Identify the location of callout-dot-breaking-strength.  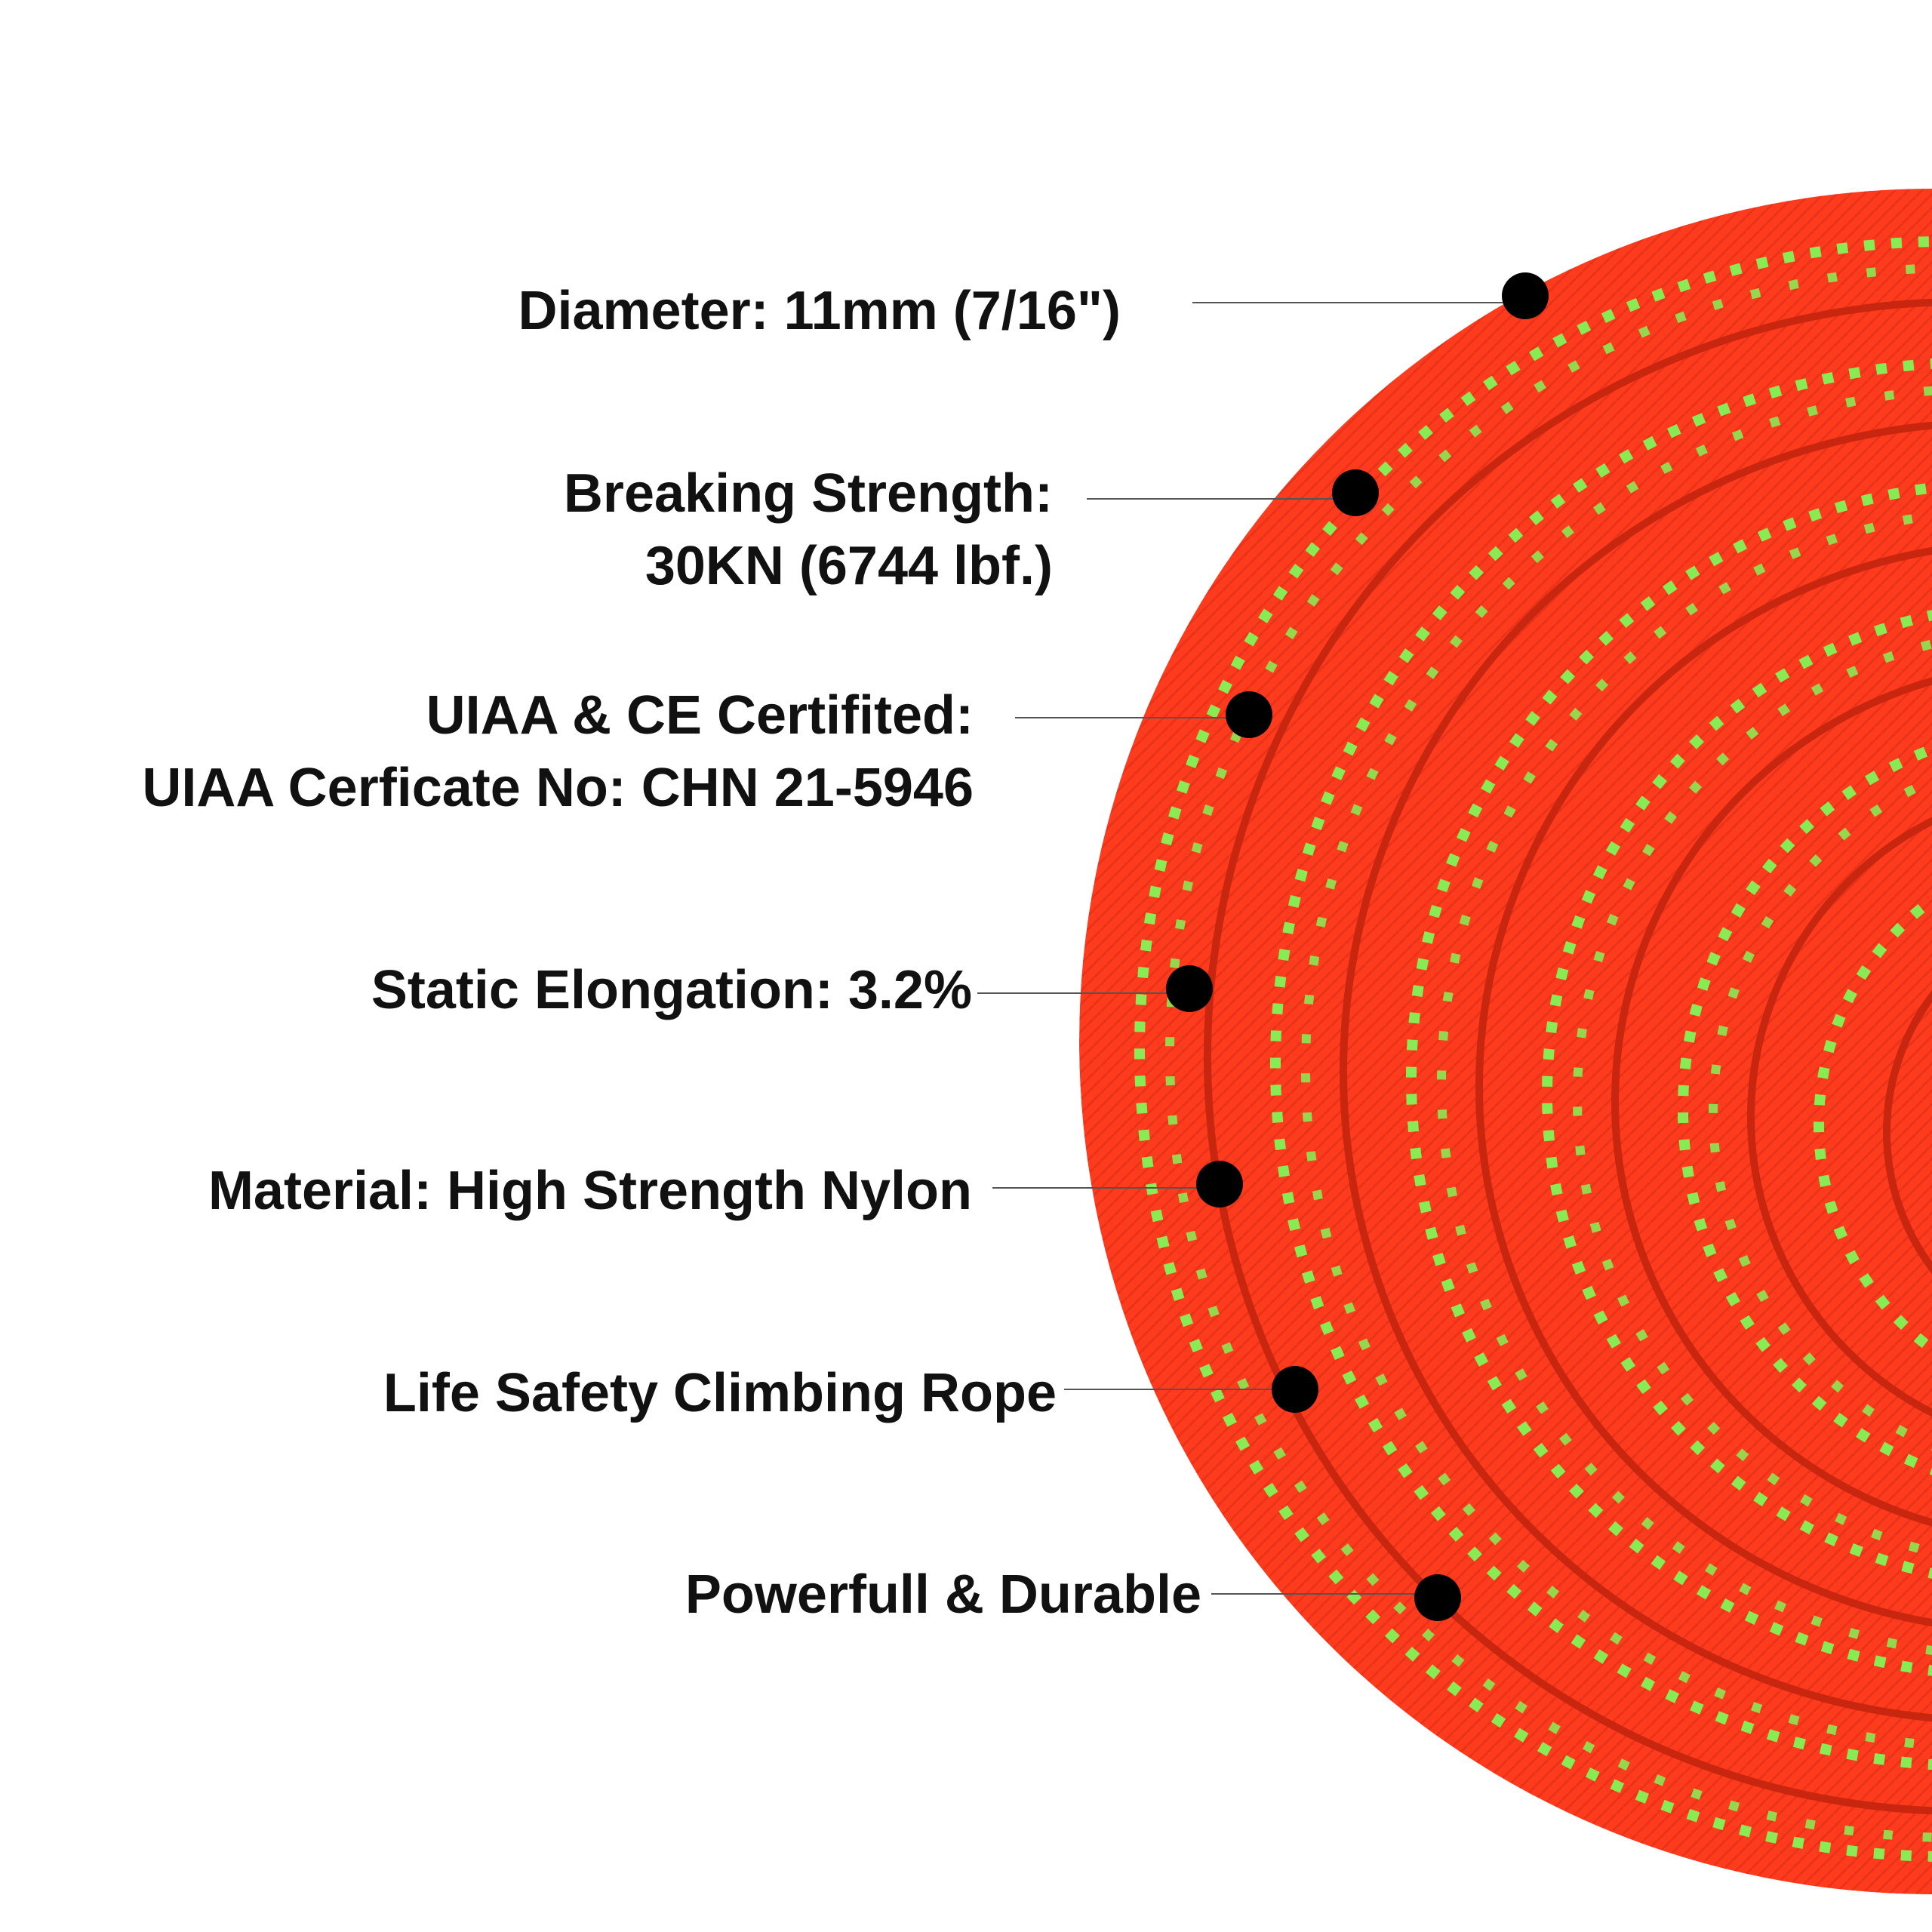
(1355, 492).